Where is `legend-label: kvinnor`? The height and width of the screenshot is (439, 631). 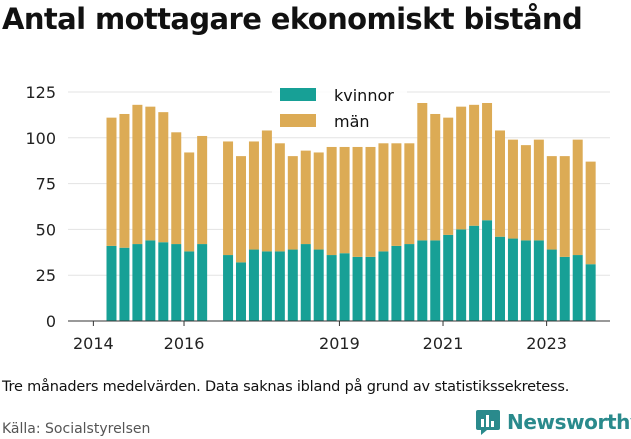 legend-label: kvinnor is located at coordinates (364, 95).